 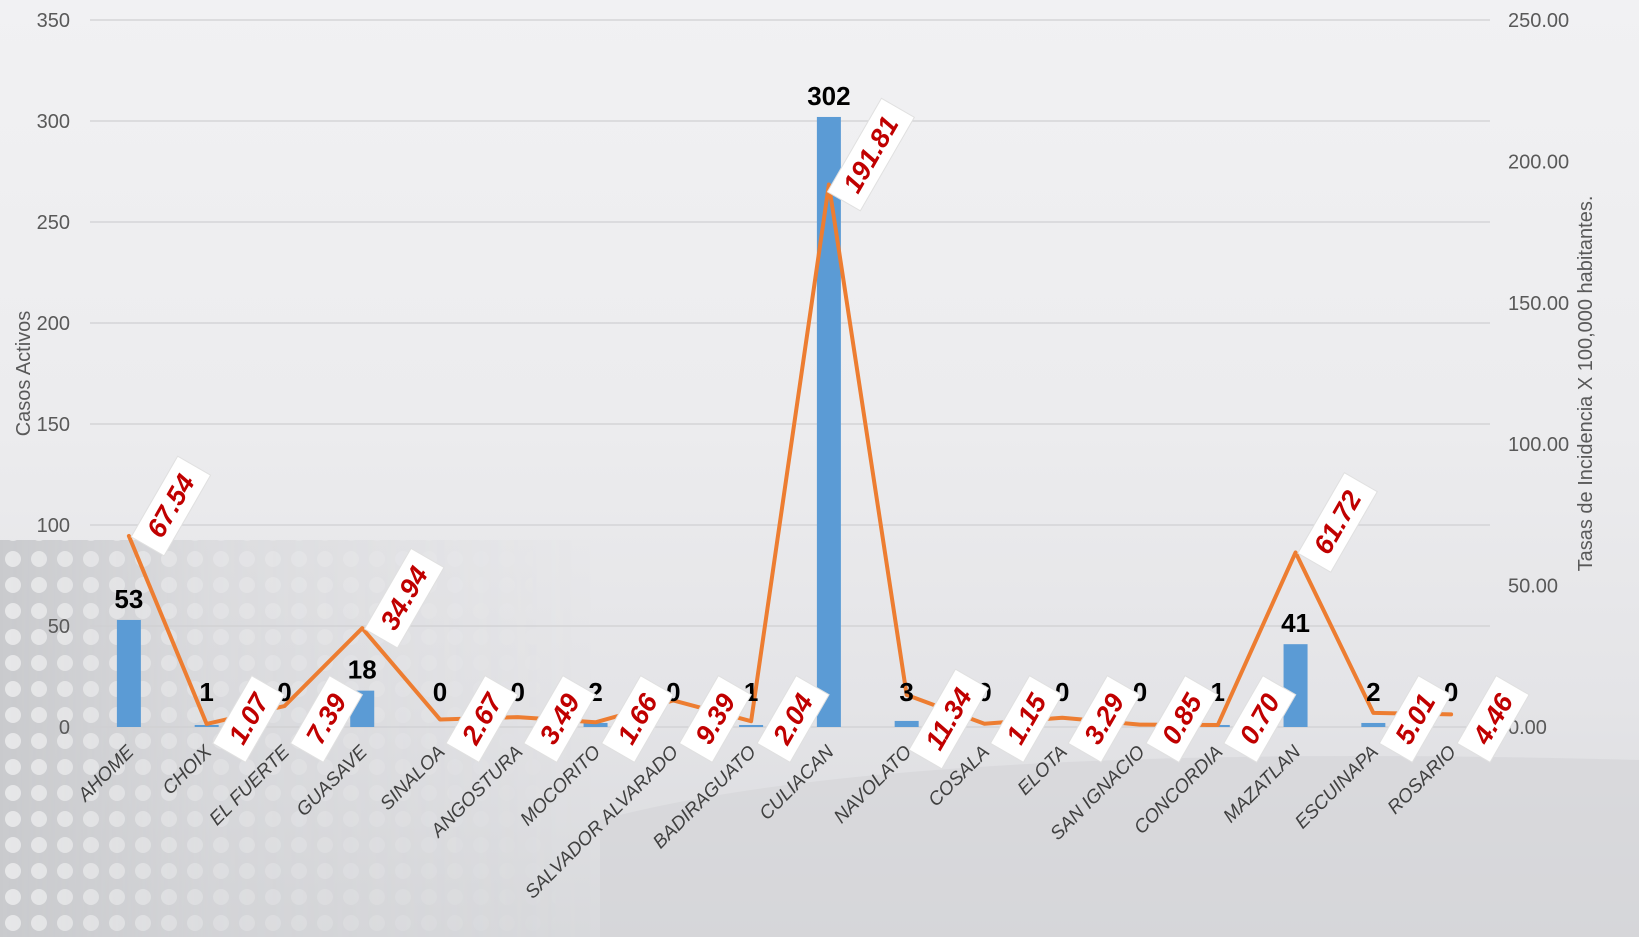 I want to click on right-tick-label: 250.00, so click(x=1538, y=21).